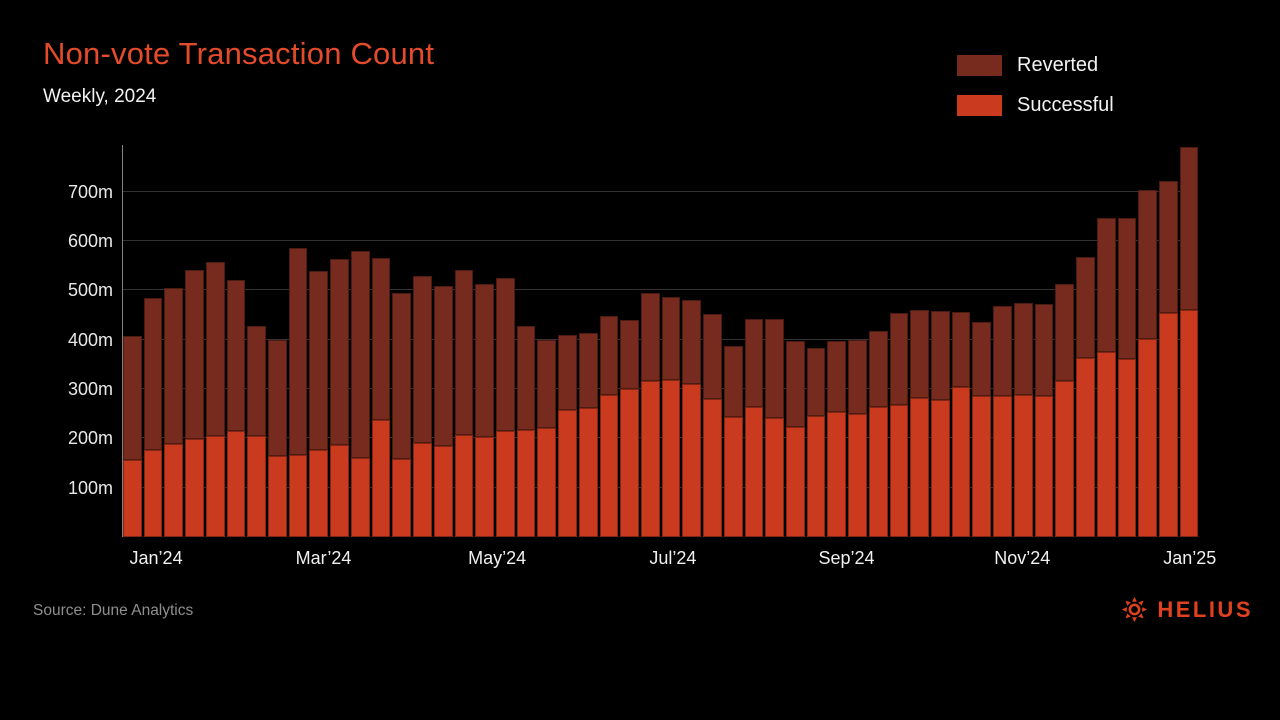 The image size is (1280, 720). Describe the element at coordinates (1085, 447) in the screenshot. I see `bar-week-47-successful` at that location.